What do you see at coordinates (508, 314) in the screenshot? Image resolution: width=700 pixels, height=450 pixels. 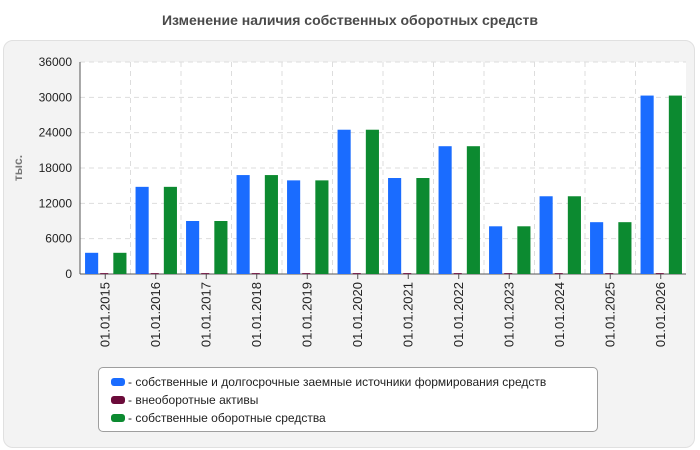 I see `x-tick-label: 01.01.2023` at bounding box center [508, 314].